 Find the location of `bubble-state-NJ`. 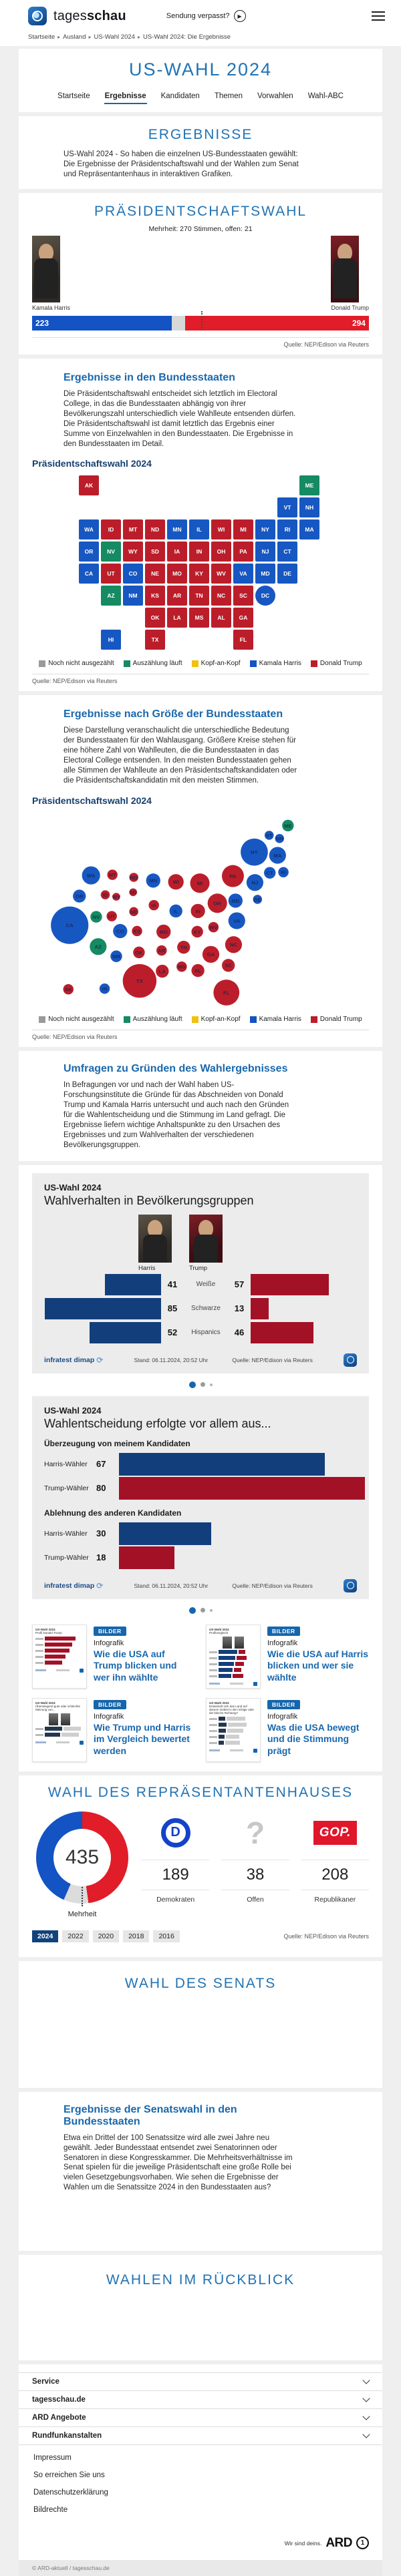

bubble-state-NJ is located at coordinates (255, 882).